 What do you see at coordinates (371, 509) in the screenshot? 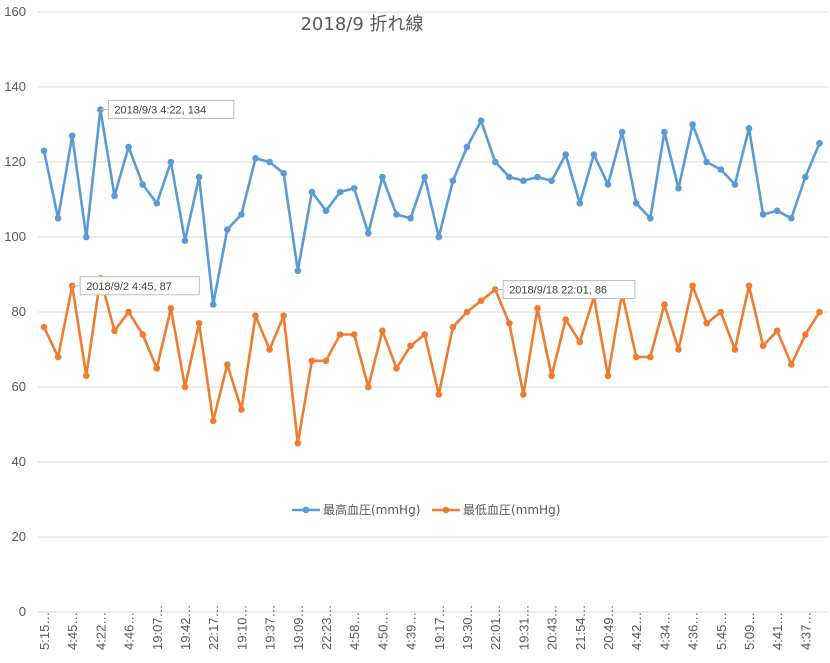
I see `legend-label: 最高血圧(mmHg)` at bounding box center [371, 509].